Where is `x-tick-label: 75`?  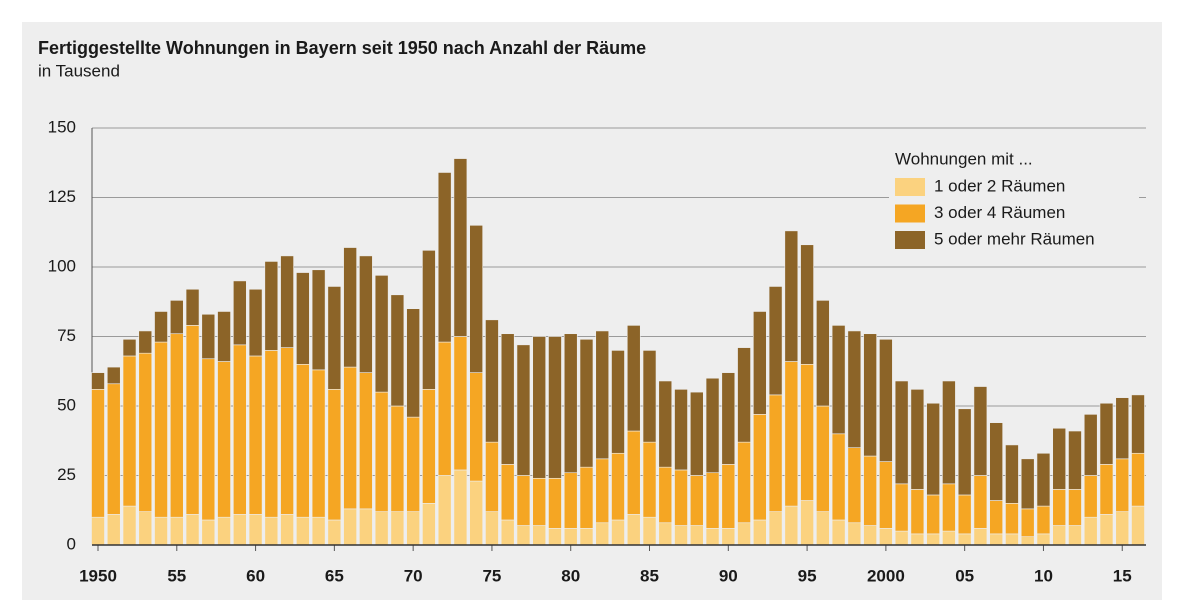
x-tick-label: 75 is located at coordinates (491, 575).